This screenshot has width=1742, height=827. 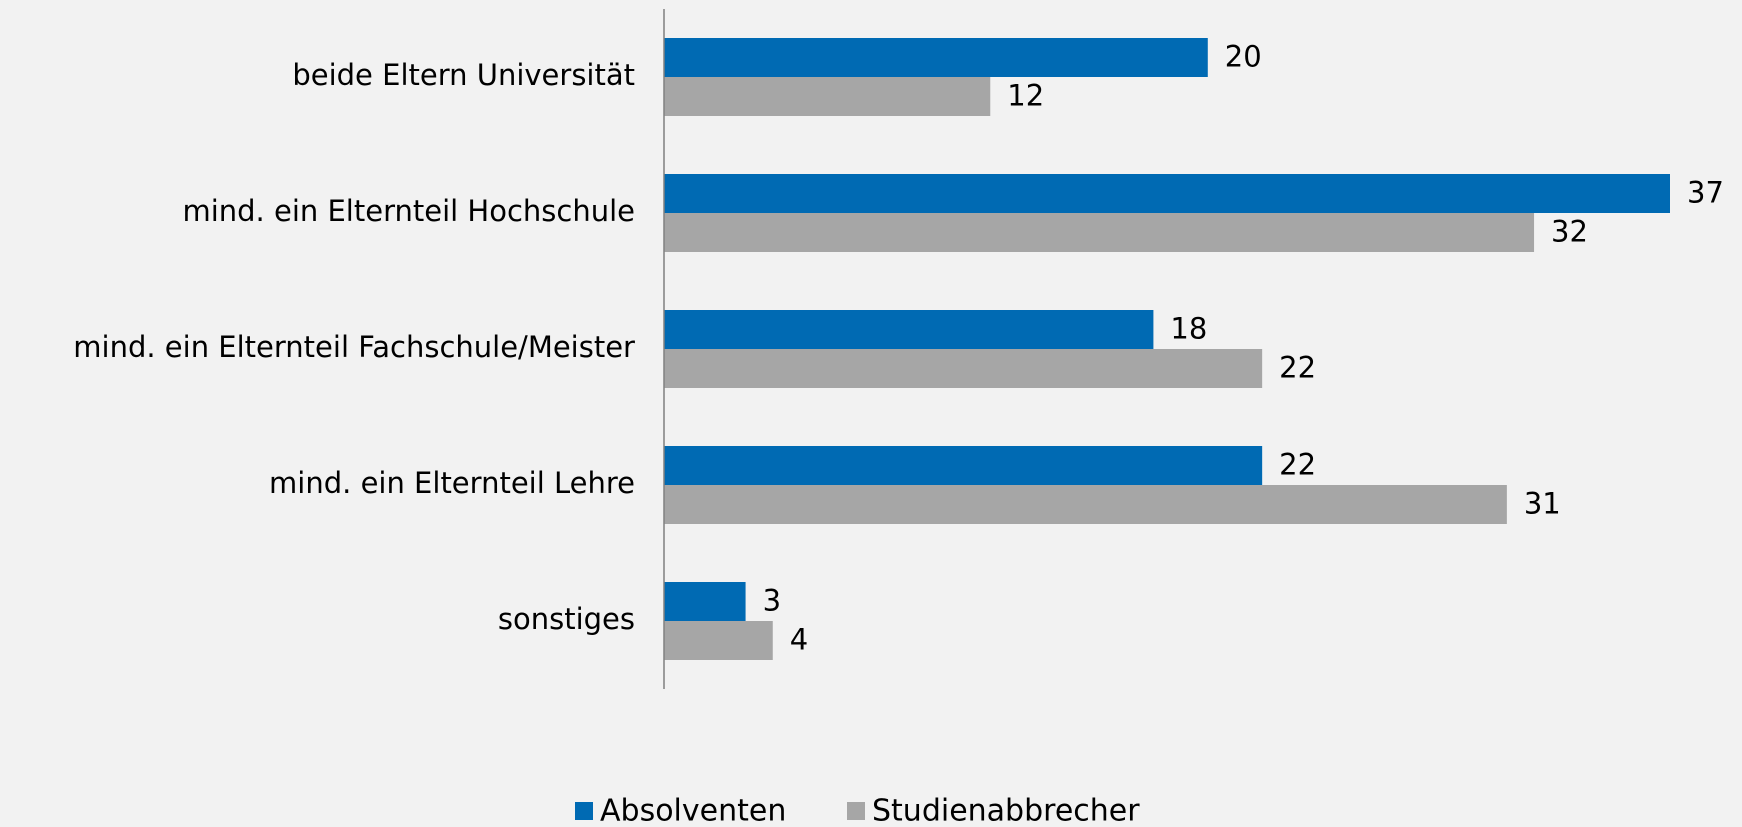 I want to click on value-label: 32, so click(x=1569, y=232).